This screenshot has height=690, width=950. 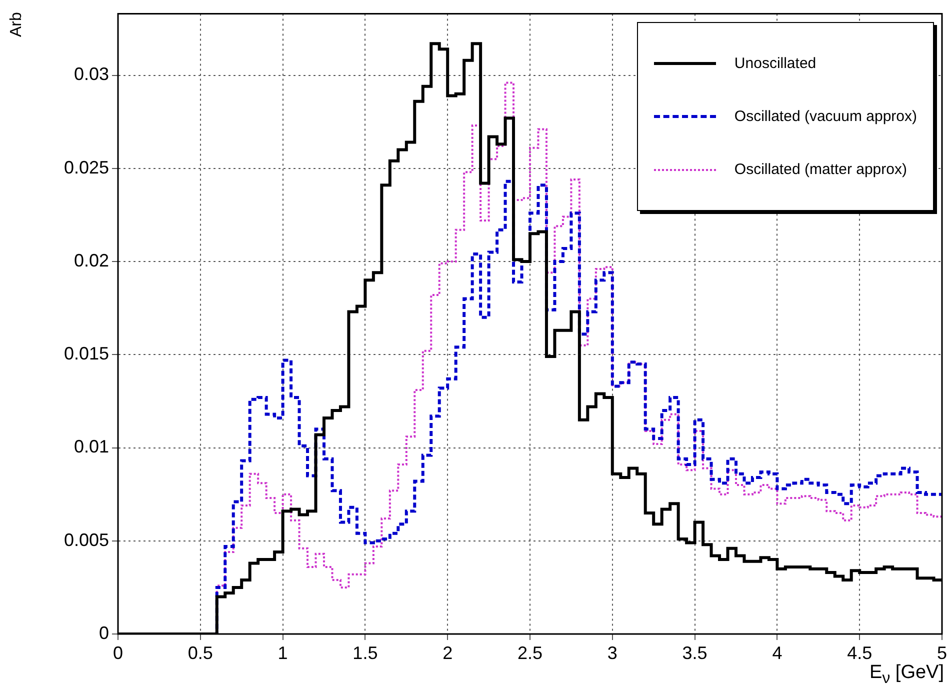 I want to click on y-tick-label: 0.02, so click(x=91, y=260).